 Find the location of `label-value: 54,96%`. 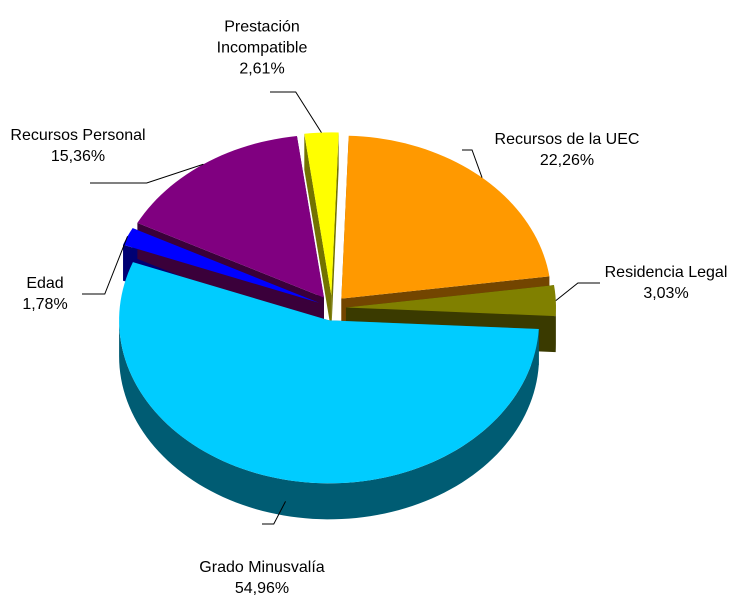

label-value: 54,96% is located at coordinates (262, 588).